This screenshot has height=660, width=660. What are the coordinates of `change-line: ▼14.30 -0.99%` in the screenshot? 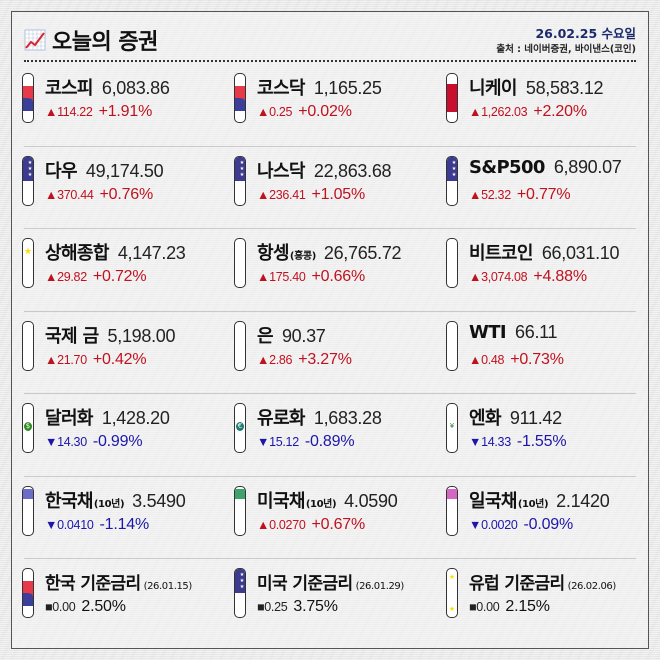 It's located at (94, 442).